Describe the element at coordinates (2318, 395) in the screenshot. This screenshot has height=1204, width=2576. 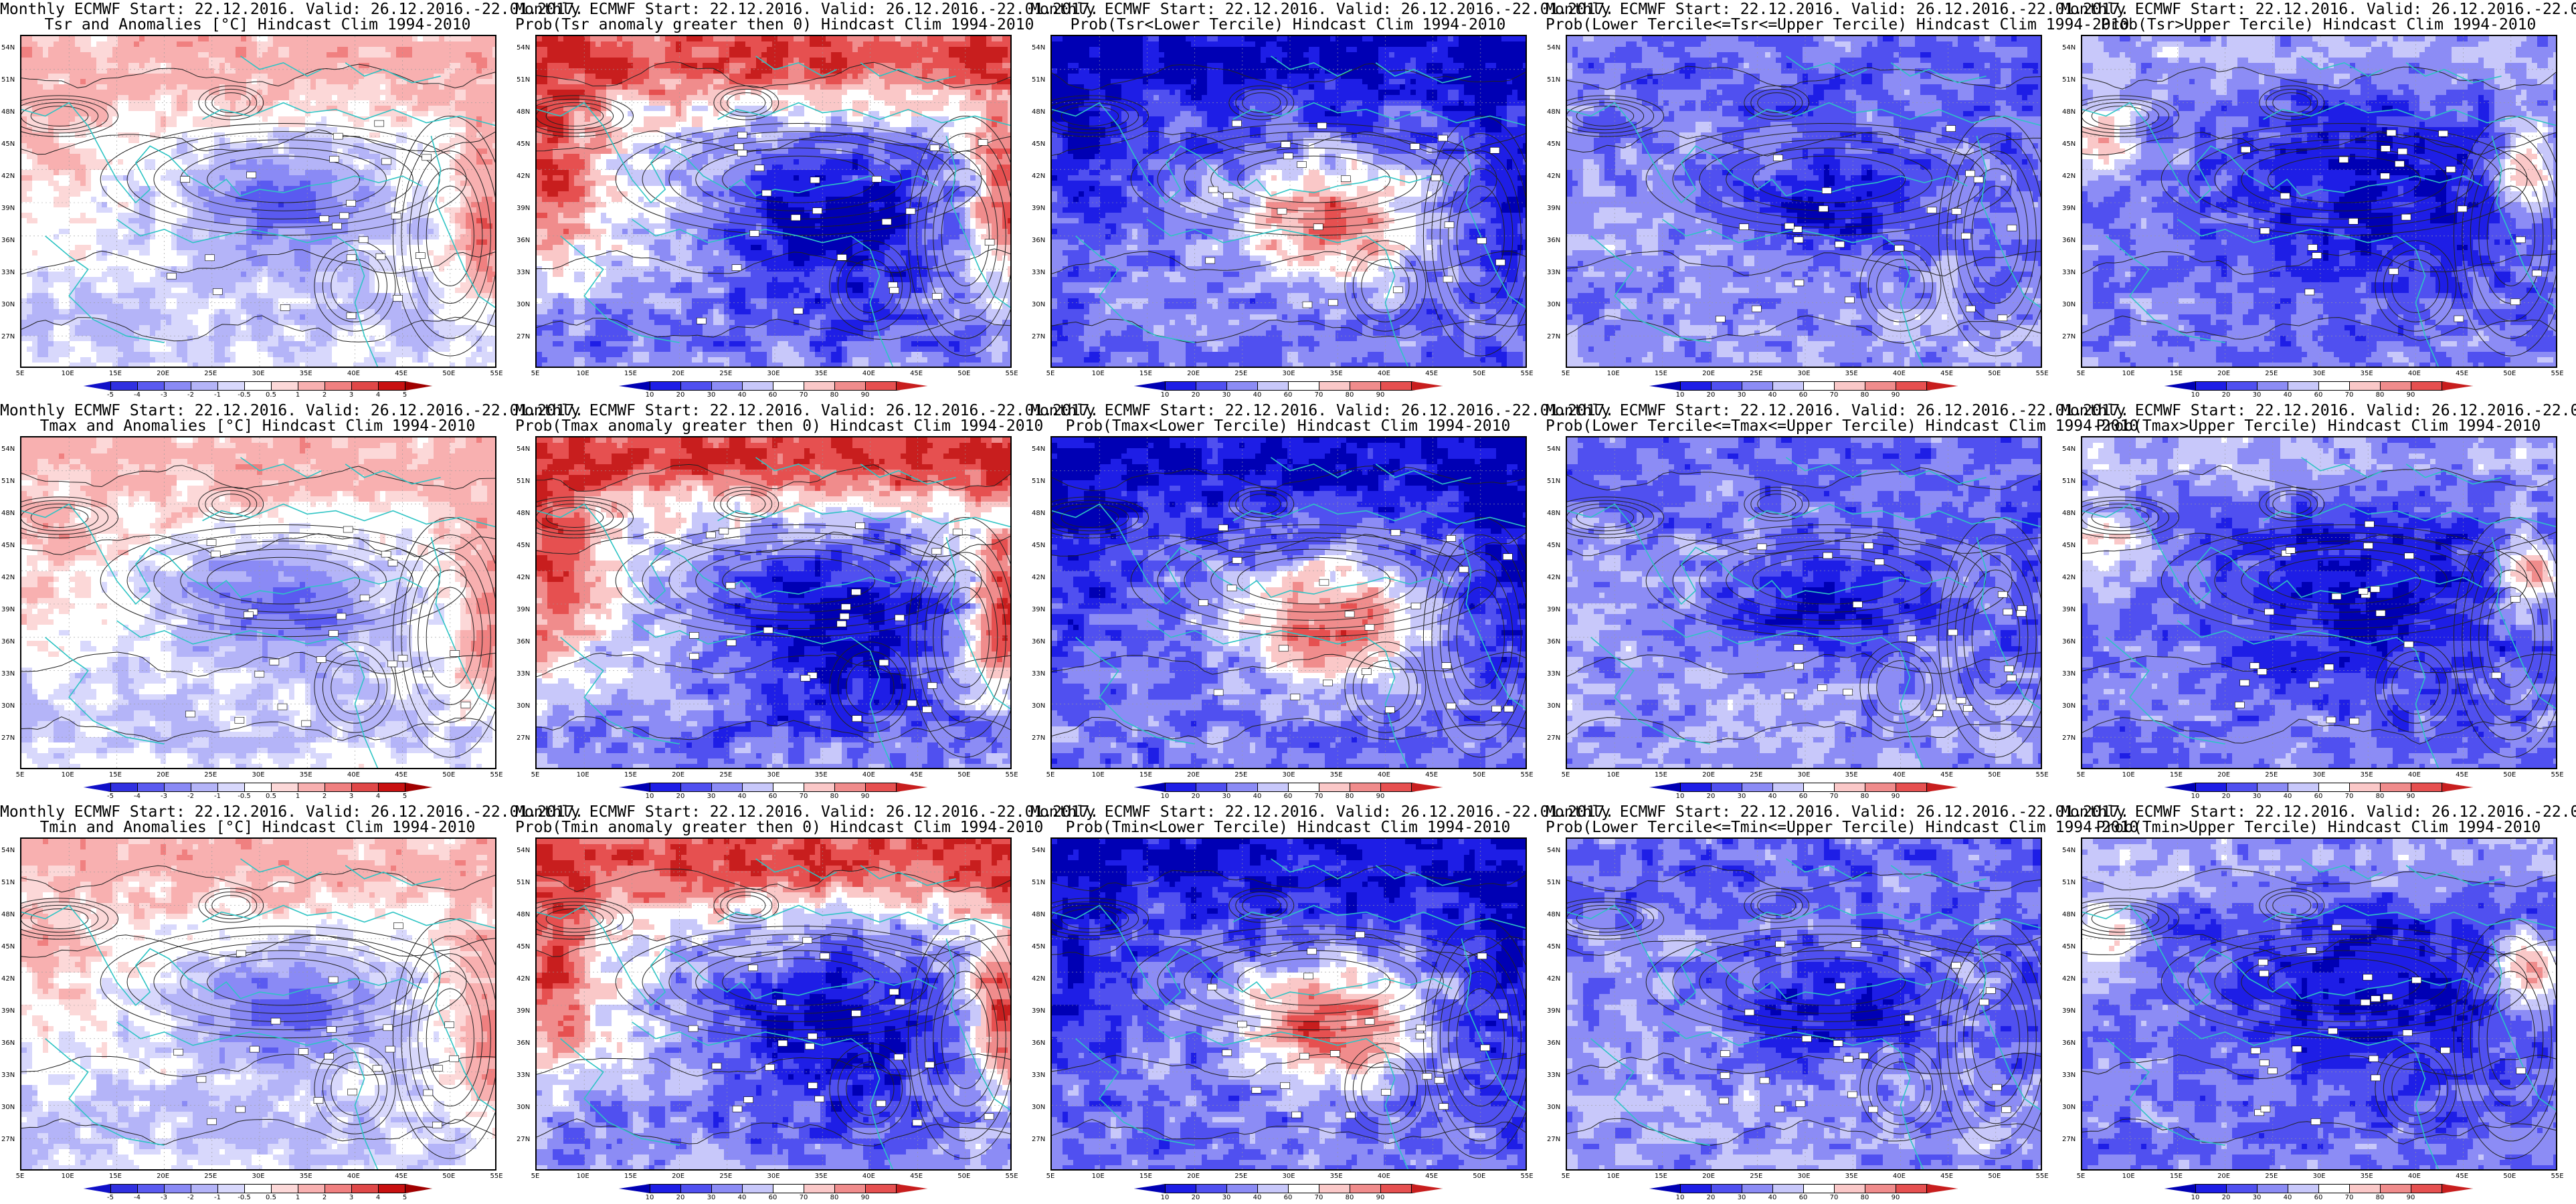
I see `legend-label: 60` at that location.